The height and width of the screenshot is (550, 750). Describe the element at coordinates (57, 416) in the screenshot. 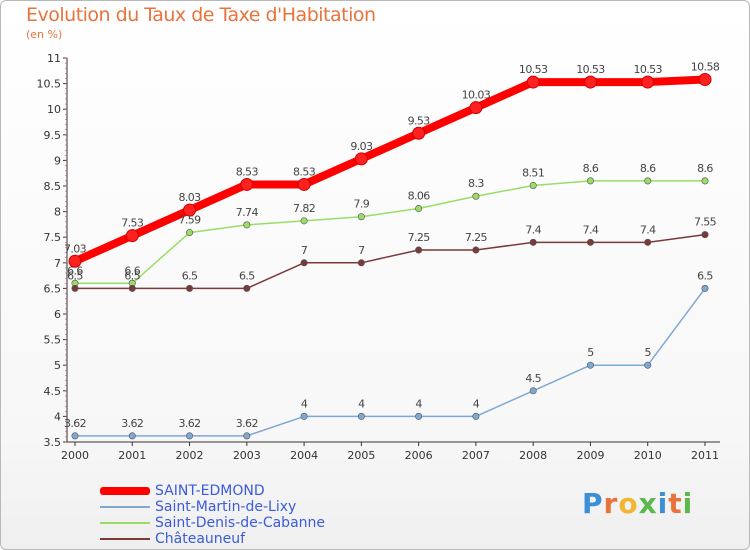

I see `y-tick-label: 4` at that location.